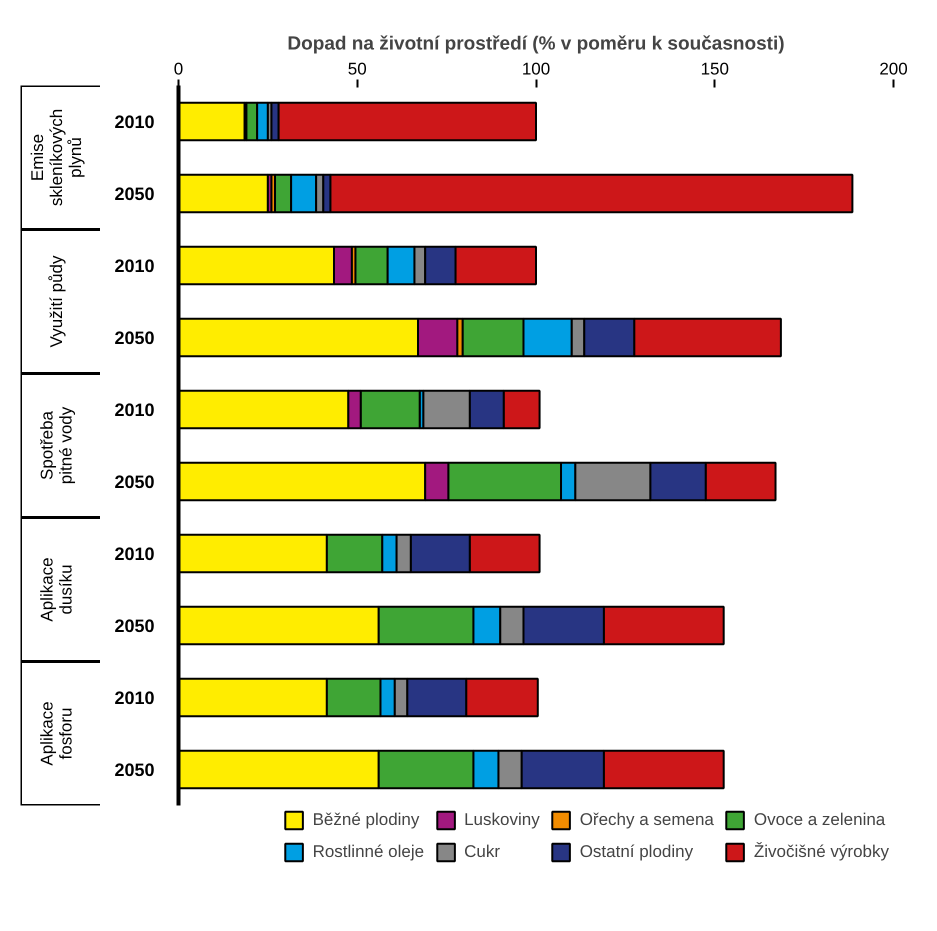 The height and width of the screenshot is (931, 937). I want to click on legend-label: Ořechy a semena, so click(647, 820).